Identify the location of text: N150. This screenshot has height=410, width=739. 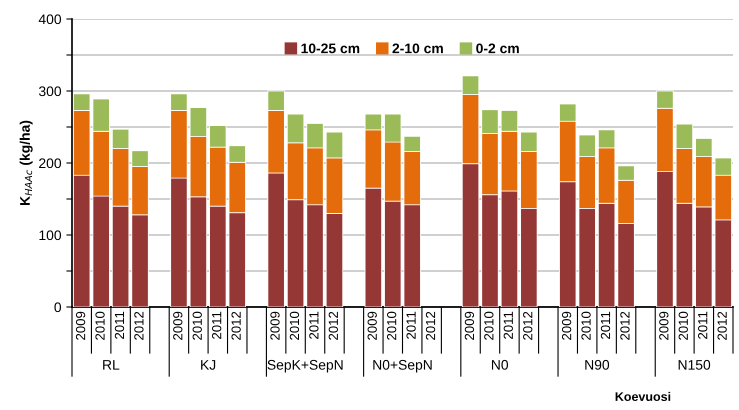
(694, 365).